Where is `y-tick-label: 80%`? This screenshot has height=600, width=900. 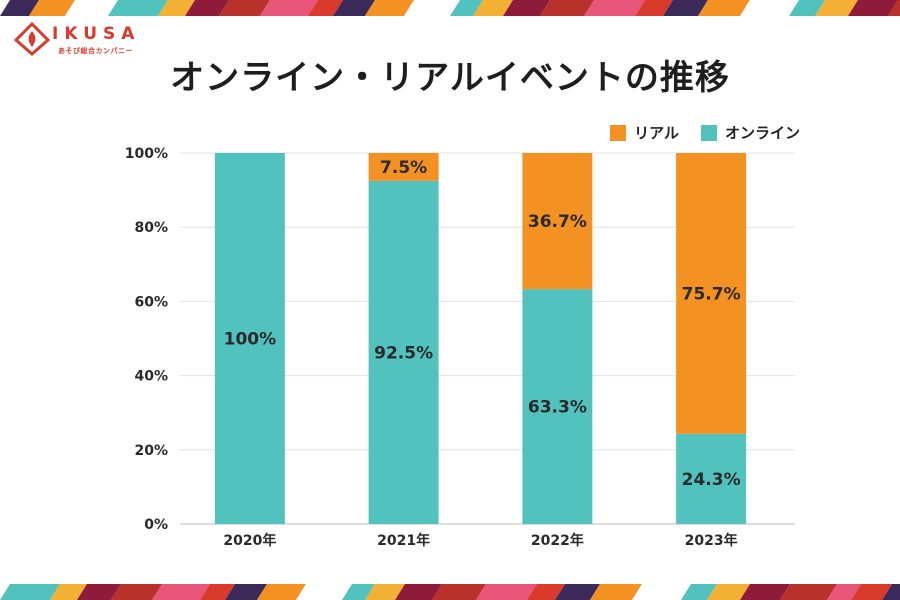
y-tick-label: 80% is located at coordinates (151, 228).